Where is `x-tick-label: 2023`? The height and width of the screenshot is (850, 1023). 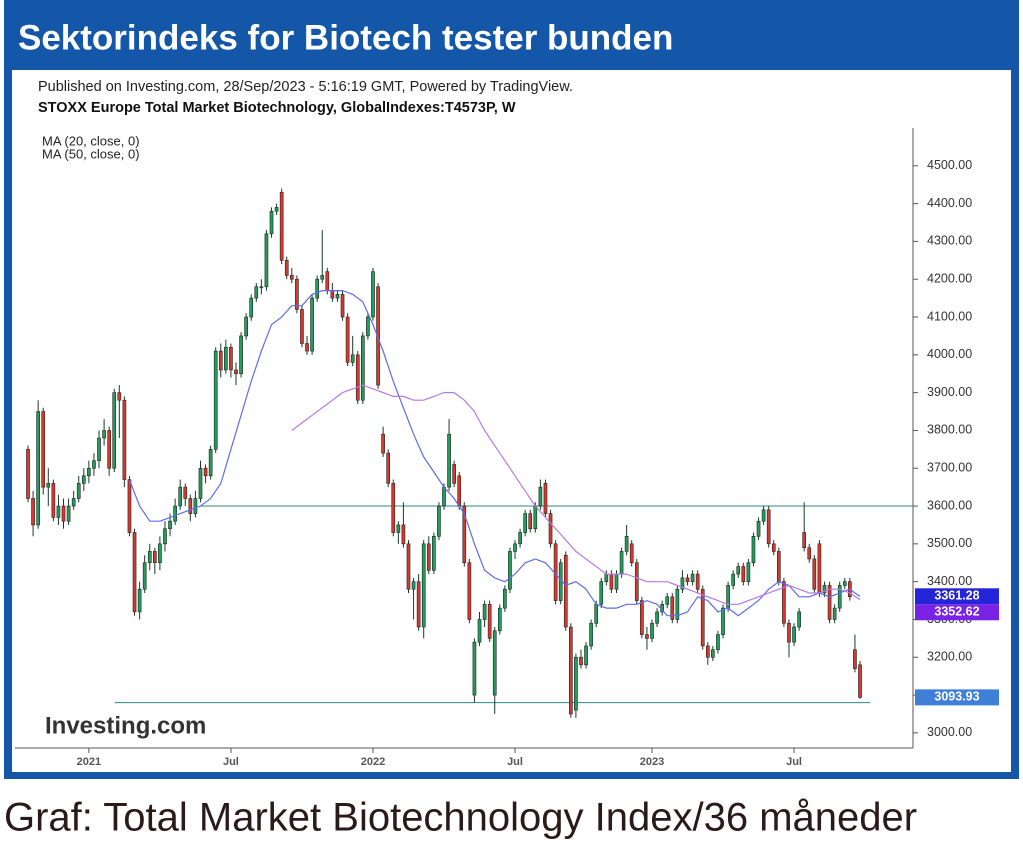
x-tick-label: 2023 is located at coordinates (652, 762).